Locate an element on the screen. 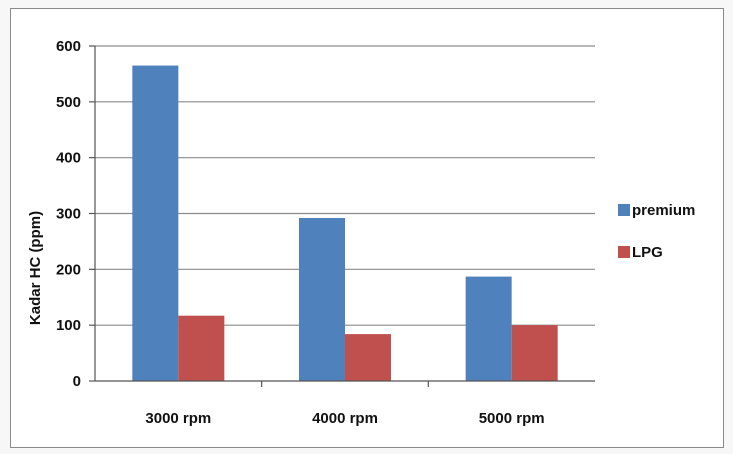  bar-lpg-5000-rpm is located at coordinates (534, 353).